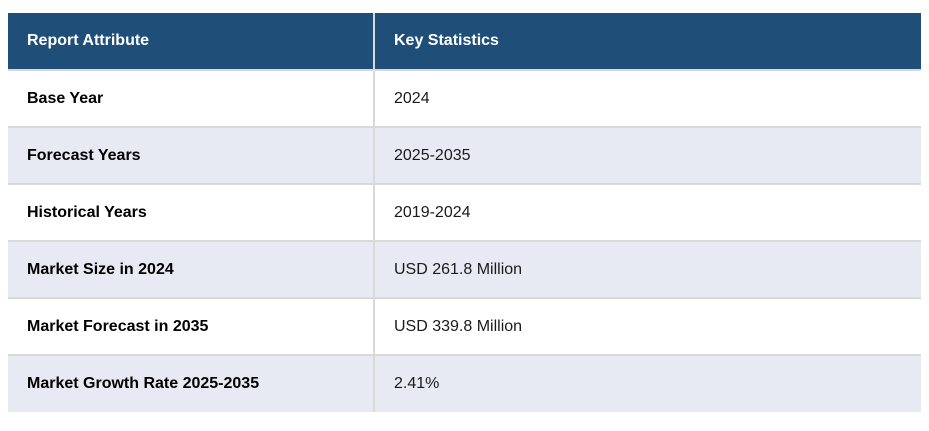  I want to click on attribute-historical-years: Historical Years, so click(191, 212).